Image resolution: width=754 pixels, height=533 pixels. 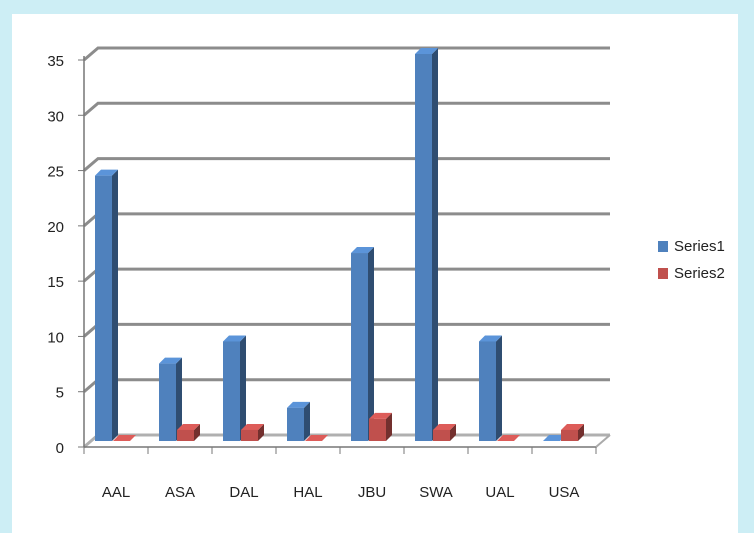 What do you see at coordinates (372, 492) in the screenshot?
I see `x-tick-label: JBU` at bounding box center [372, 492].